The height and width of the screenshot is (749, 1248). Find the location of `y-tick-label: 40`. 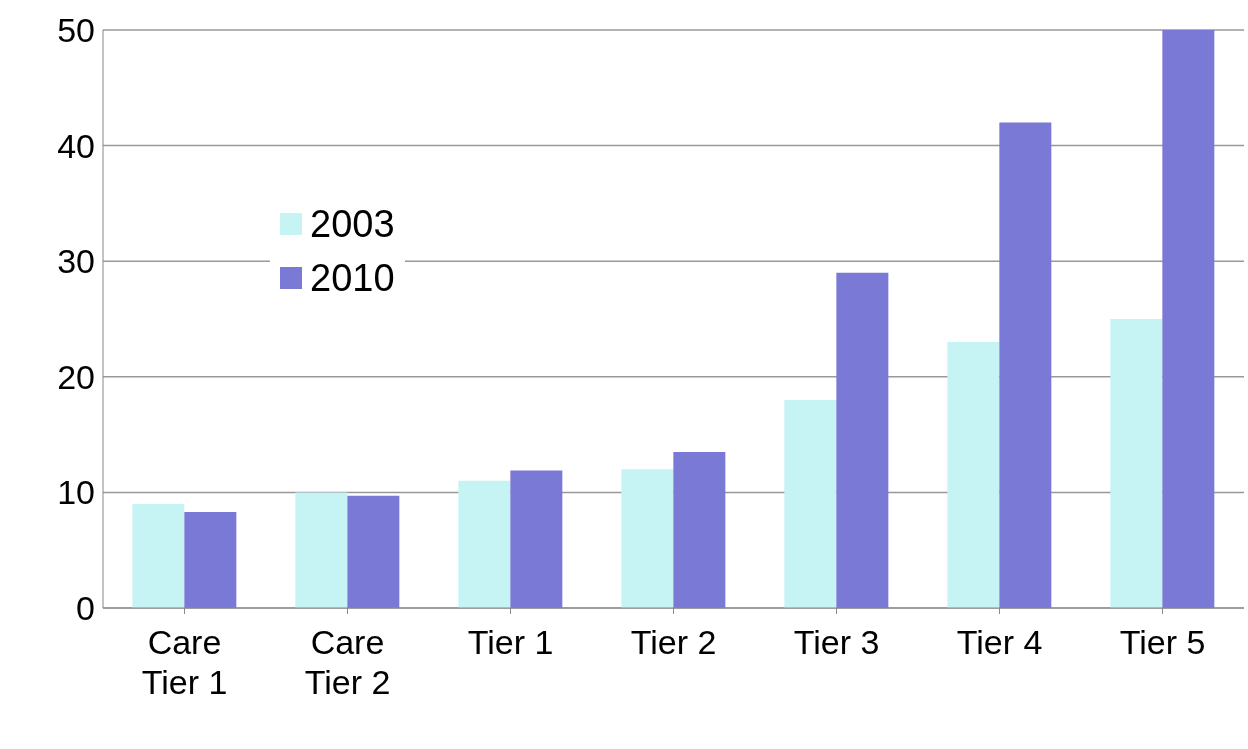

y-tick-label: 40 is located at coordinates (76, 145).